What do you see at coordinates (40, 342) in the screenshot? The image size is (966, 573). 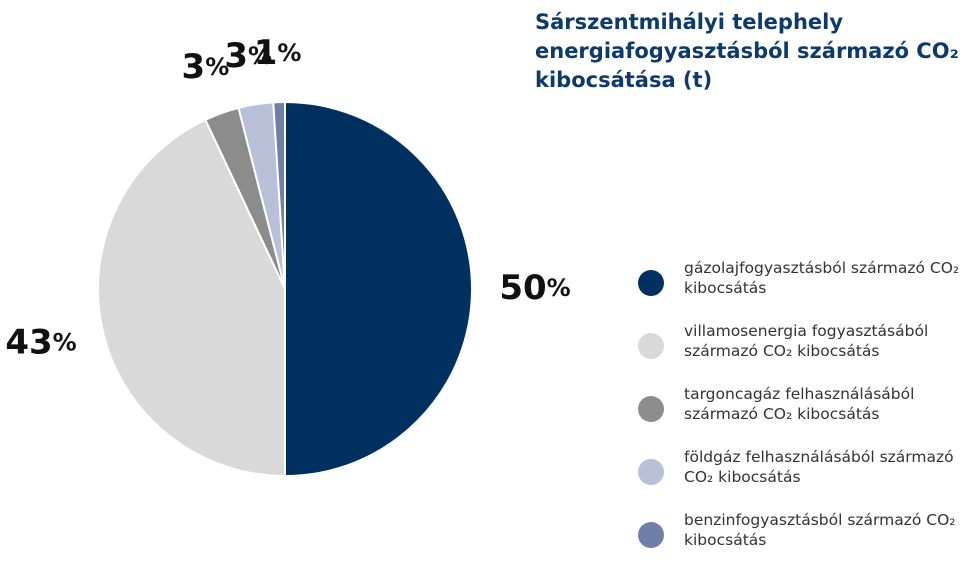 I see `data-label: 43%` at bounding box center [40, 342].